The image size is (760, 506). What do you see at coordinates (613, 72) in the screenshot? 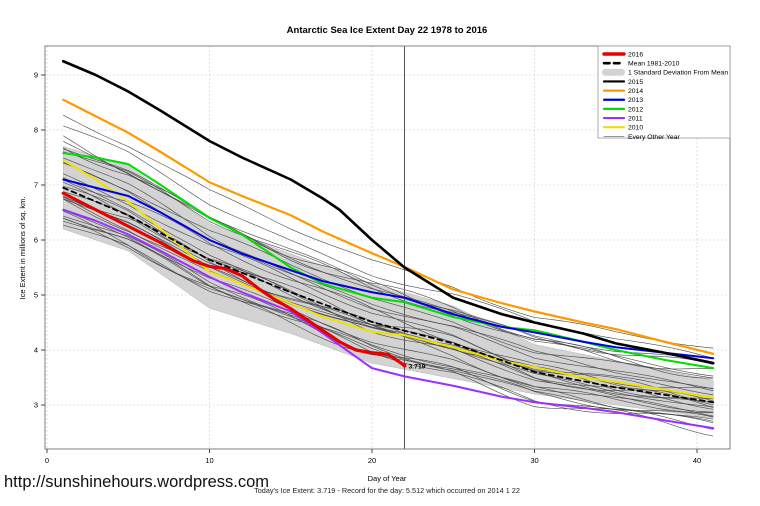
I see `legend-band-swatch` at bounding box center [613, 72].